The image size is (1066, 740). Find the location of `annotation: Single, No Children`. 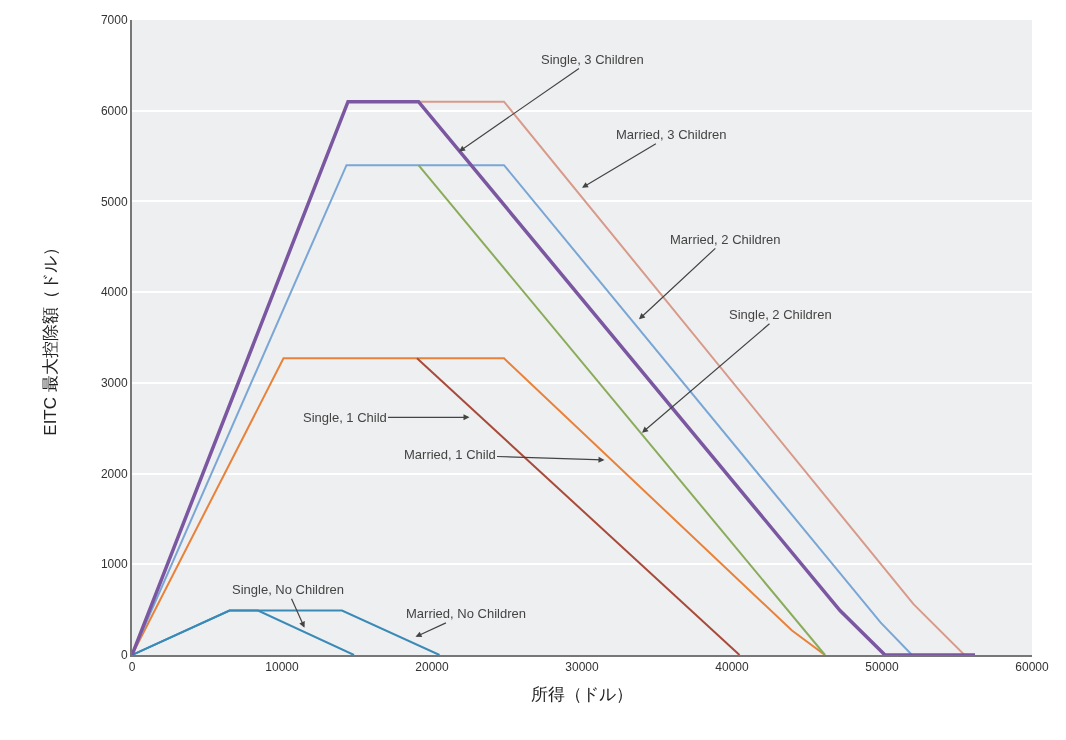

annotation: Single, No Children is located at coordinates (288, 589).